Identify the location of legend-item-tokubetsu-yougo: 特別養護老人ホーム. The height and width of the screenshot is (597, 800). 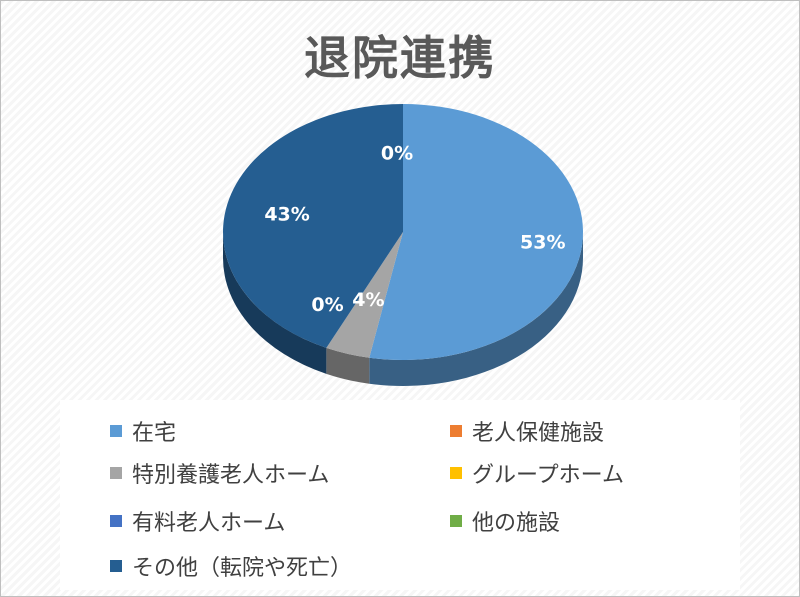
(219, 473).